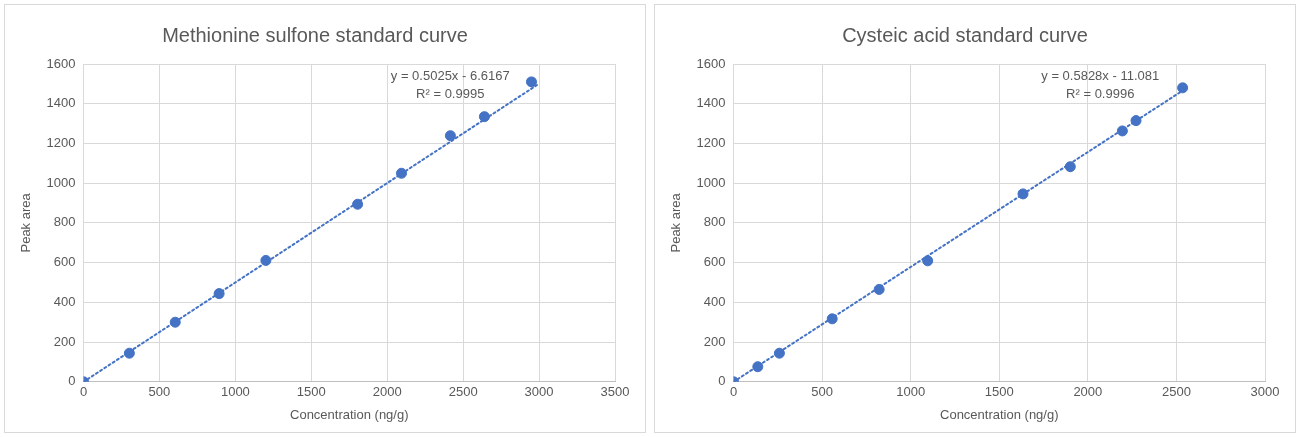 Image resolution: width=1304 pixels, height=437 pixels. What do you see at coordinates (615, 392) in the screenshot?
I see `x-tick-label: 3500` at bounding box center [615, 392].